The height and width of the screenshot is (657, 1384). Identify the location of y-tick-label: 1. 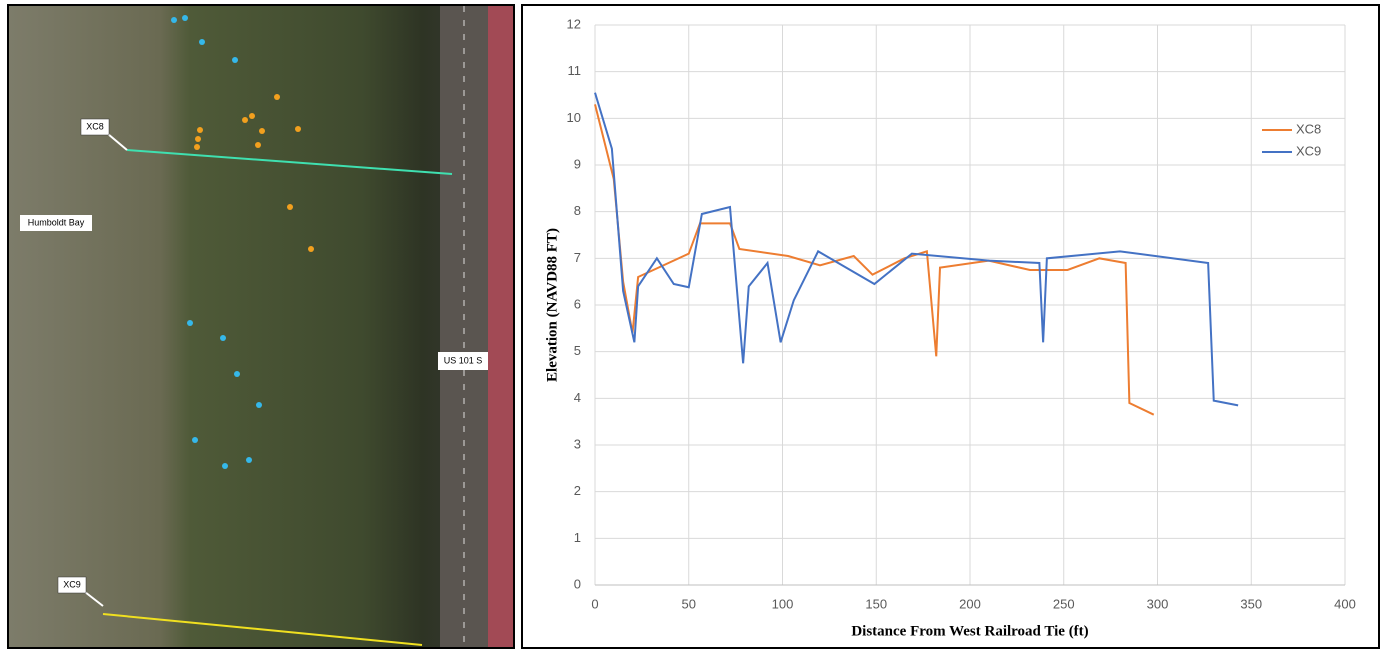
(577, 537).